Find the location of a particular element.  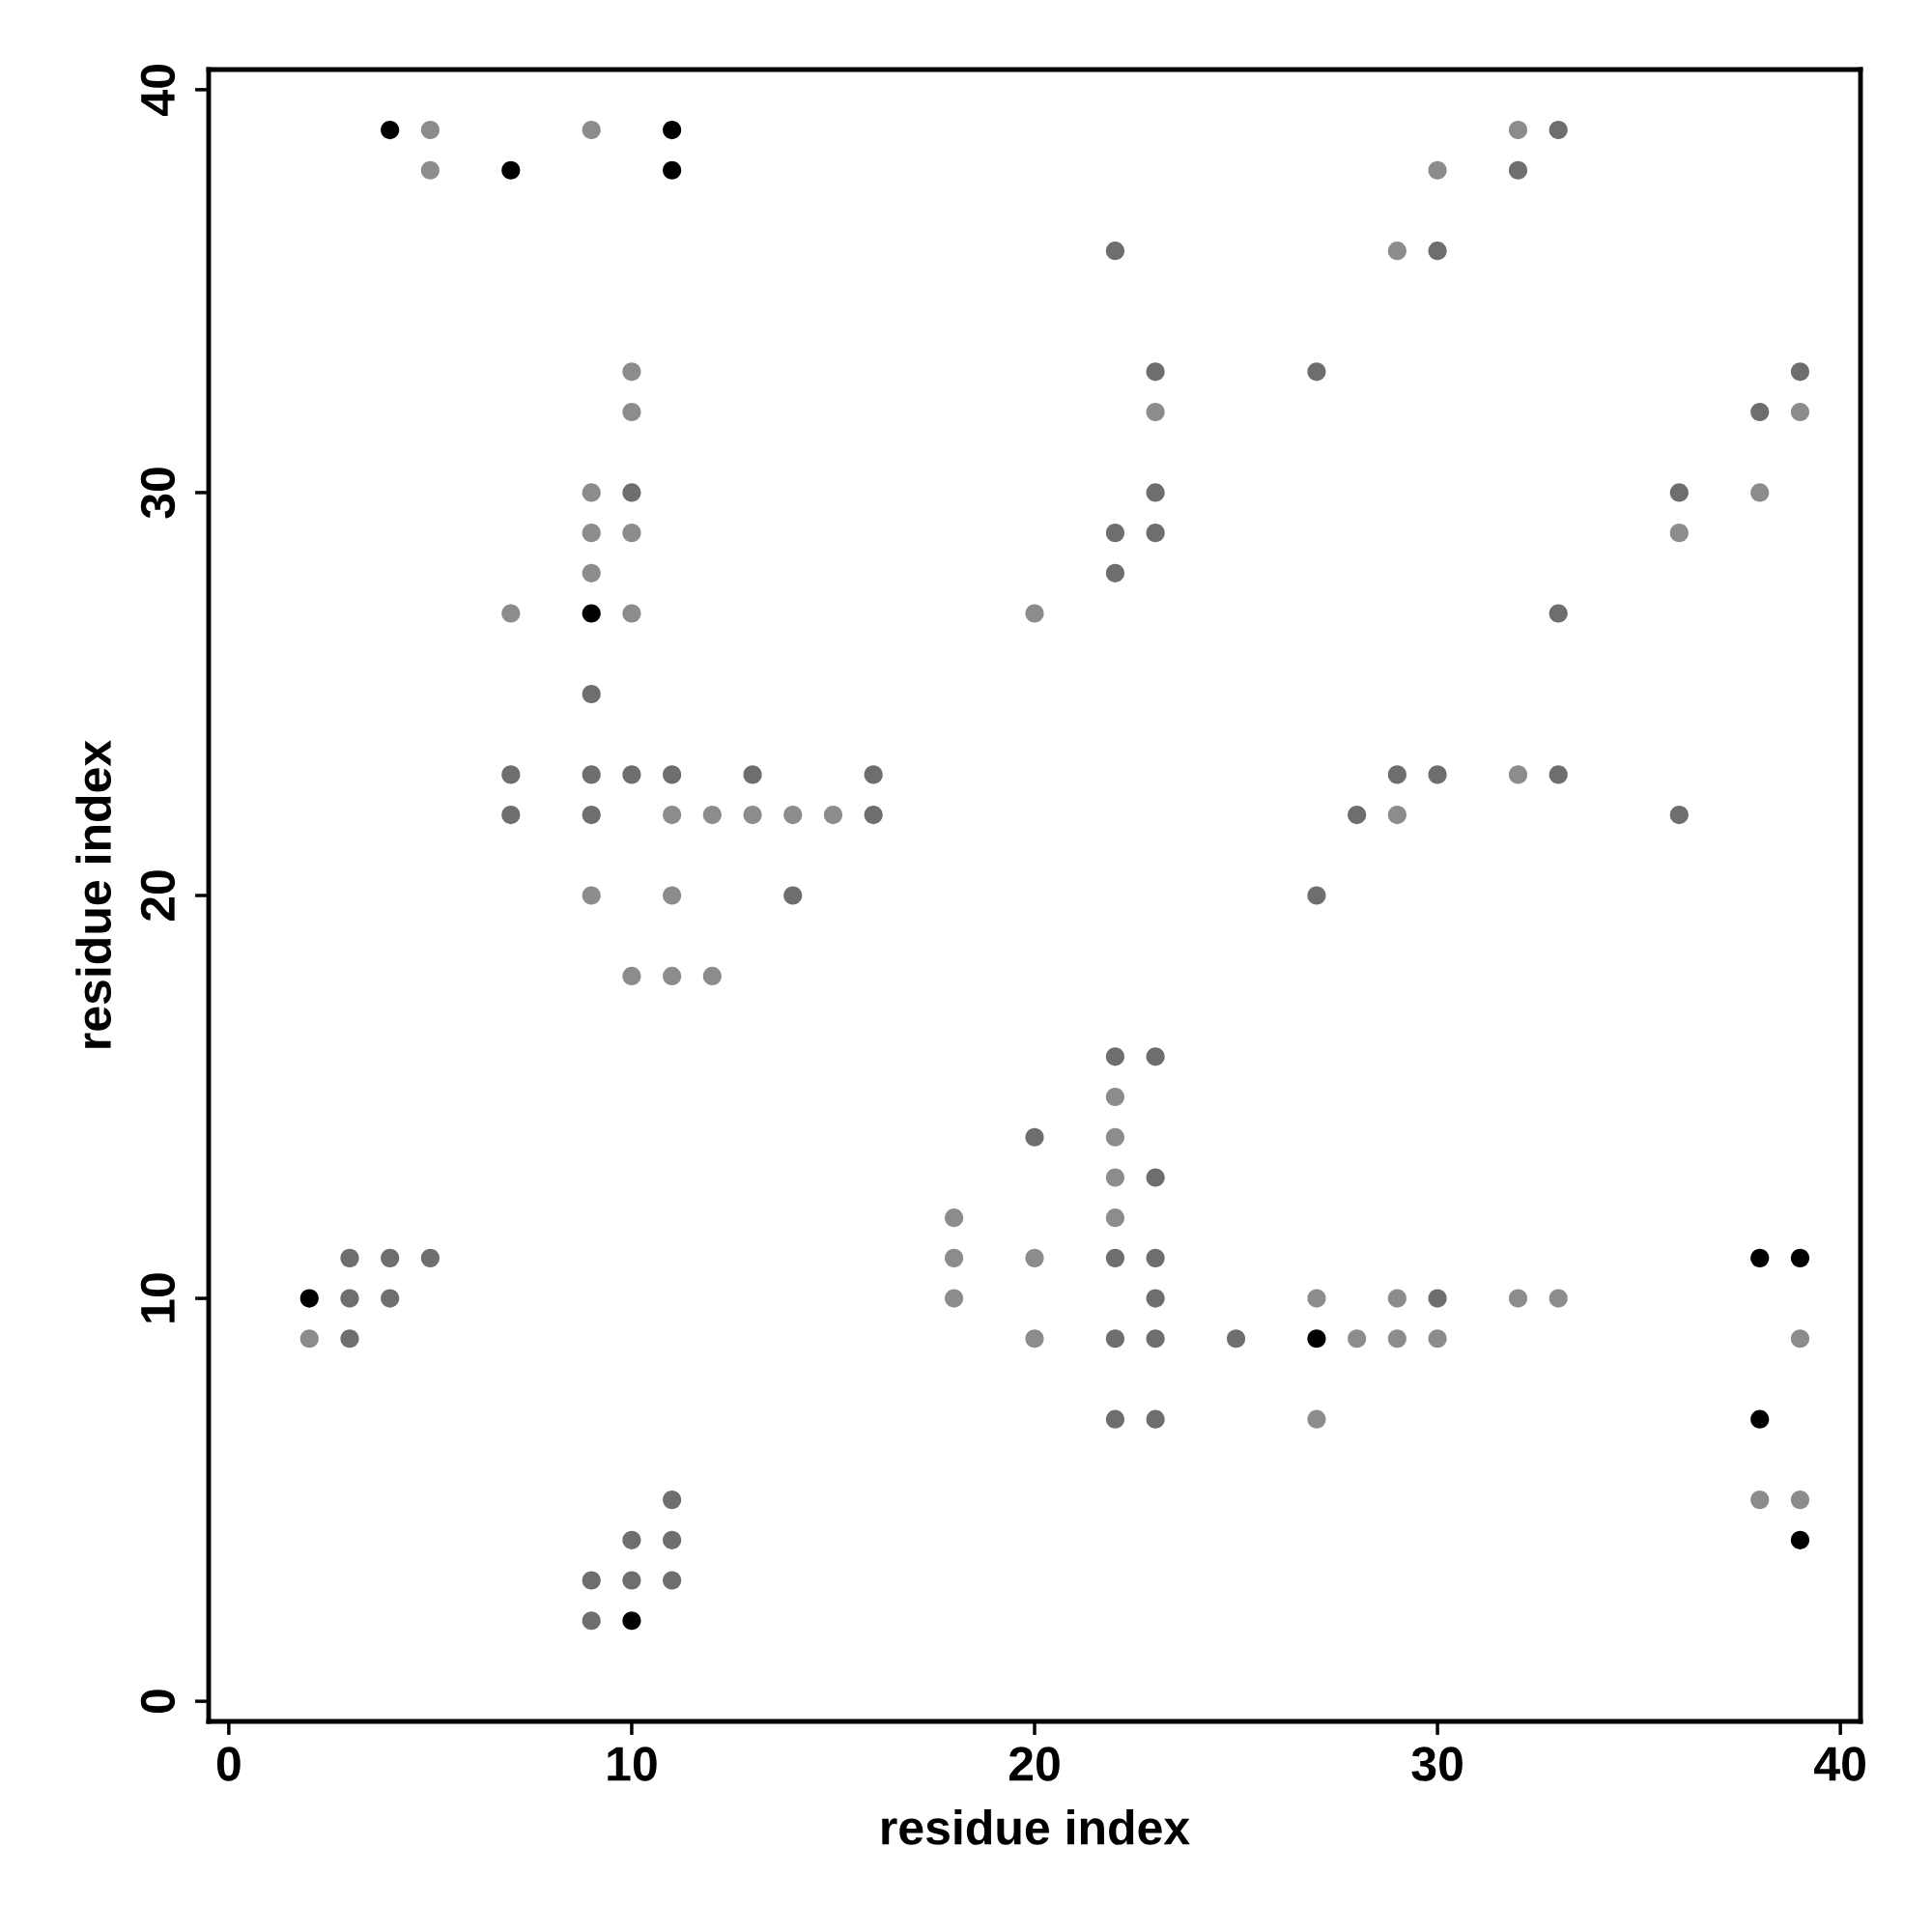

y-tick-label: 20 is located at coordinates (158, 896).